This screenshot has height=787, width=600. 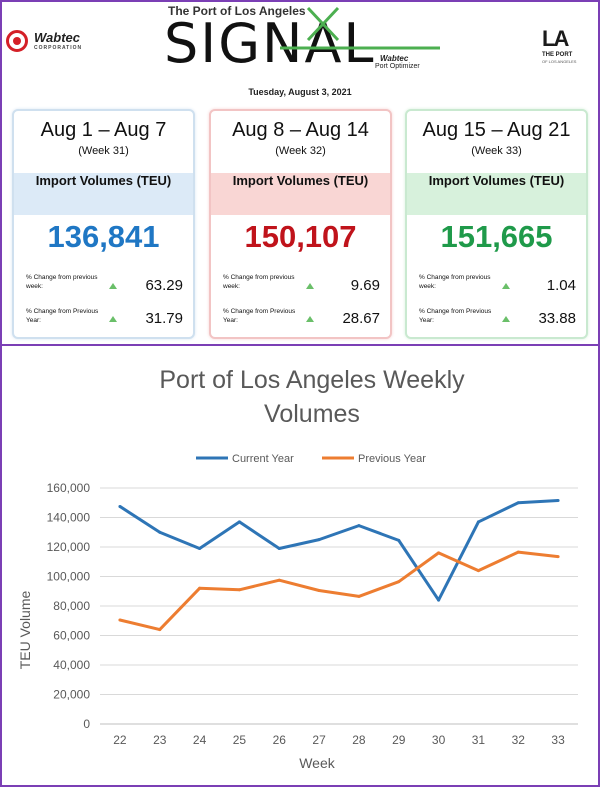 I want to click on x-tick-label: 31, so click(x=479, y=740).